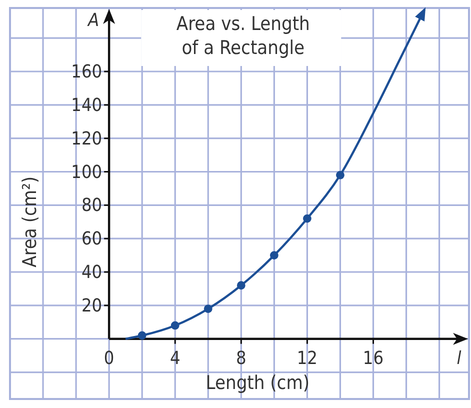 This screenshot has width=471, height=408. I want to click on y-tick-label: 100, so click(86, 172).